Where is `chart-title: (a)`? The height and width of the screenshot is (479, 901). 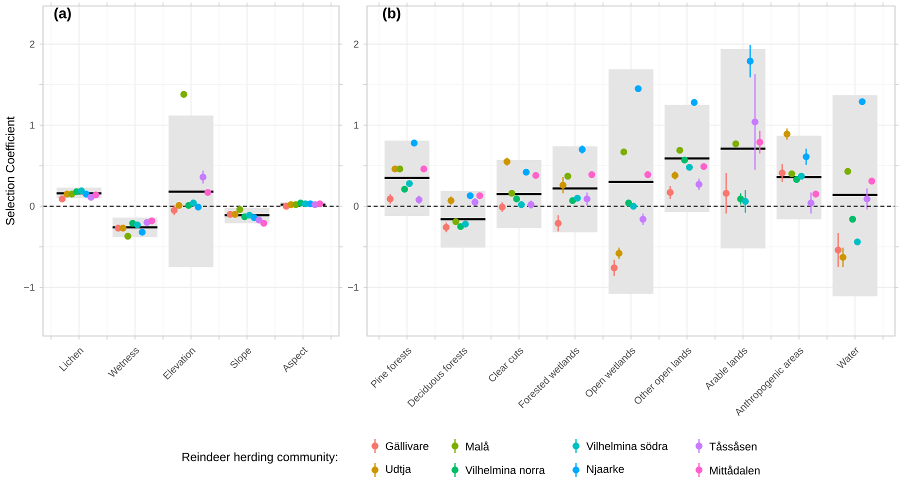 chart-title: (a) is located at coordinates (62, 15).